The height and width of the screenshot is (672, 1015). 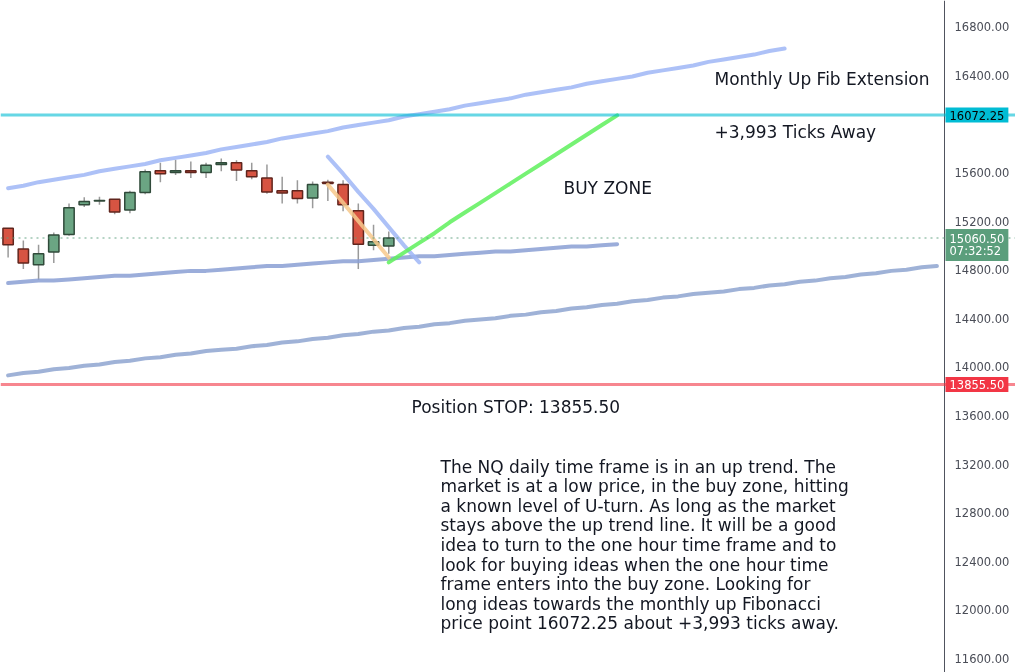 What do you see at coordinates (977, 115) in the screenshot?
I see `ref-line-label: 16072.25` at bounding box center [977, 115].